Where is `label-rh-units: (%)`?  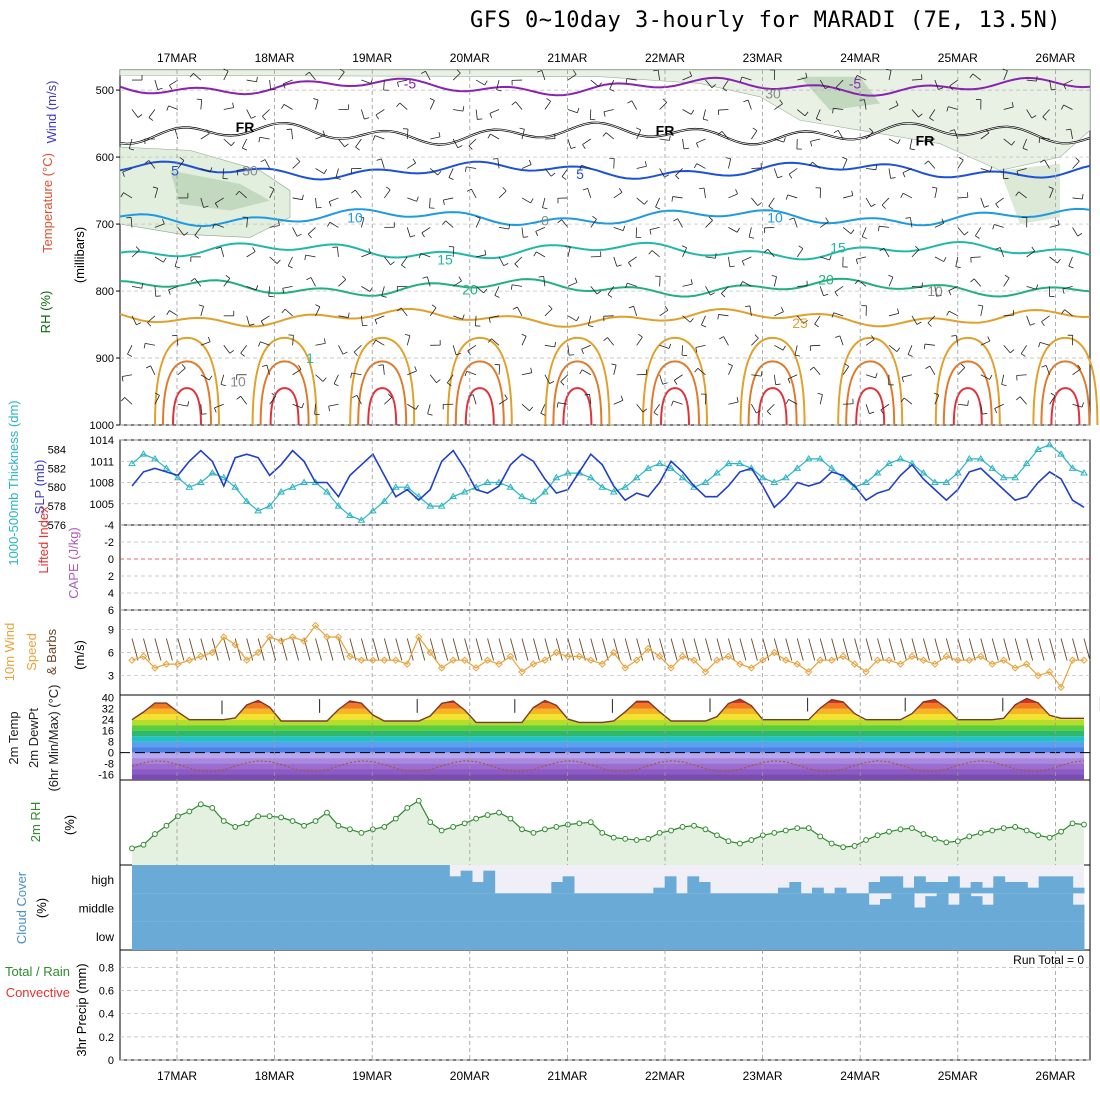 label-rh-units: (%) is located at coordinates (69, 825).